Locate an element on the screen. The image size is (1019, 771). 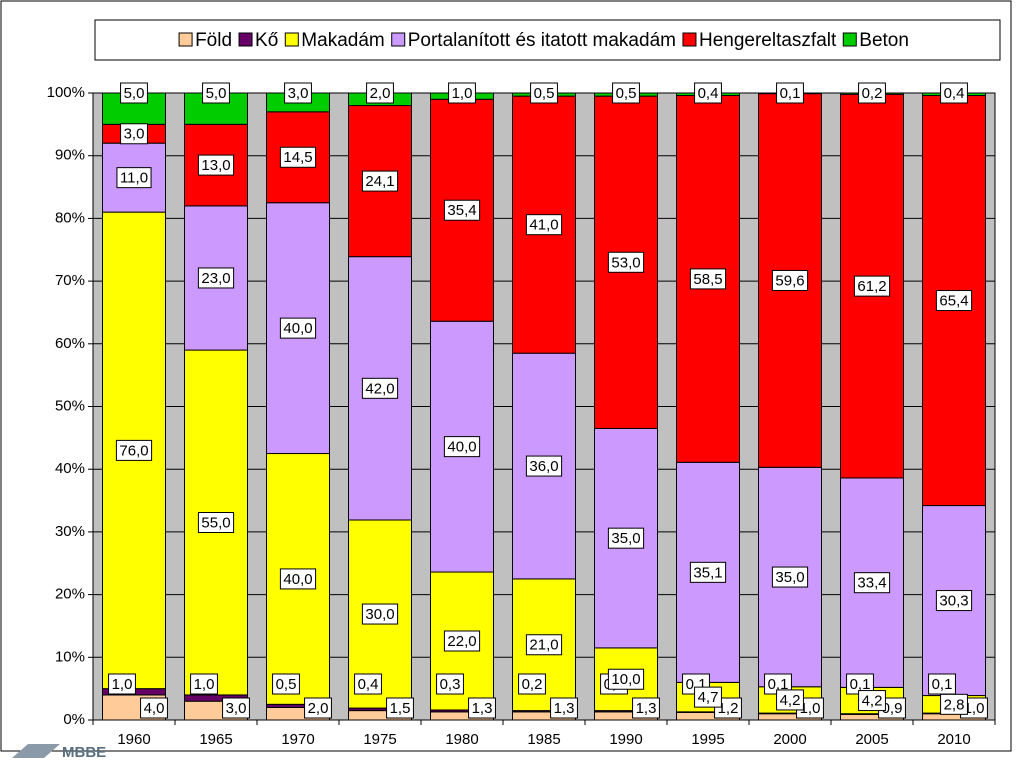
y-tick-label: 90% is located at coordinates (70, 155).